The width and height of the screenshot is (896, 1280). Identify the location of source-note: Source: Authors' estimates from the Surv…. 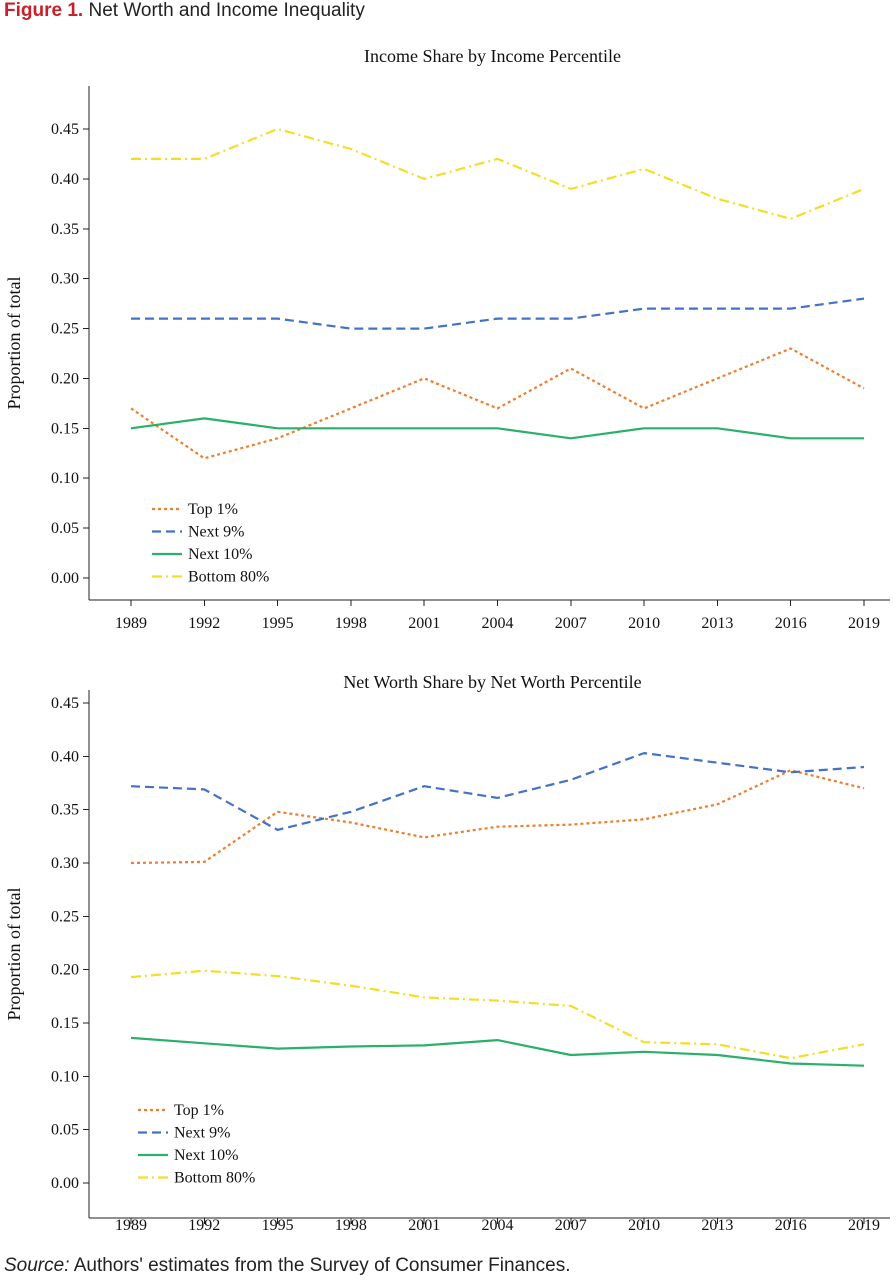
(287, 1266).